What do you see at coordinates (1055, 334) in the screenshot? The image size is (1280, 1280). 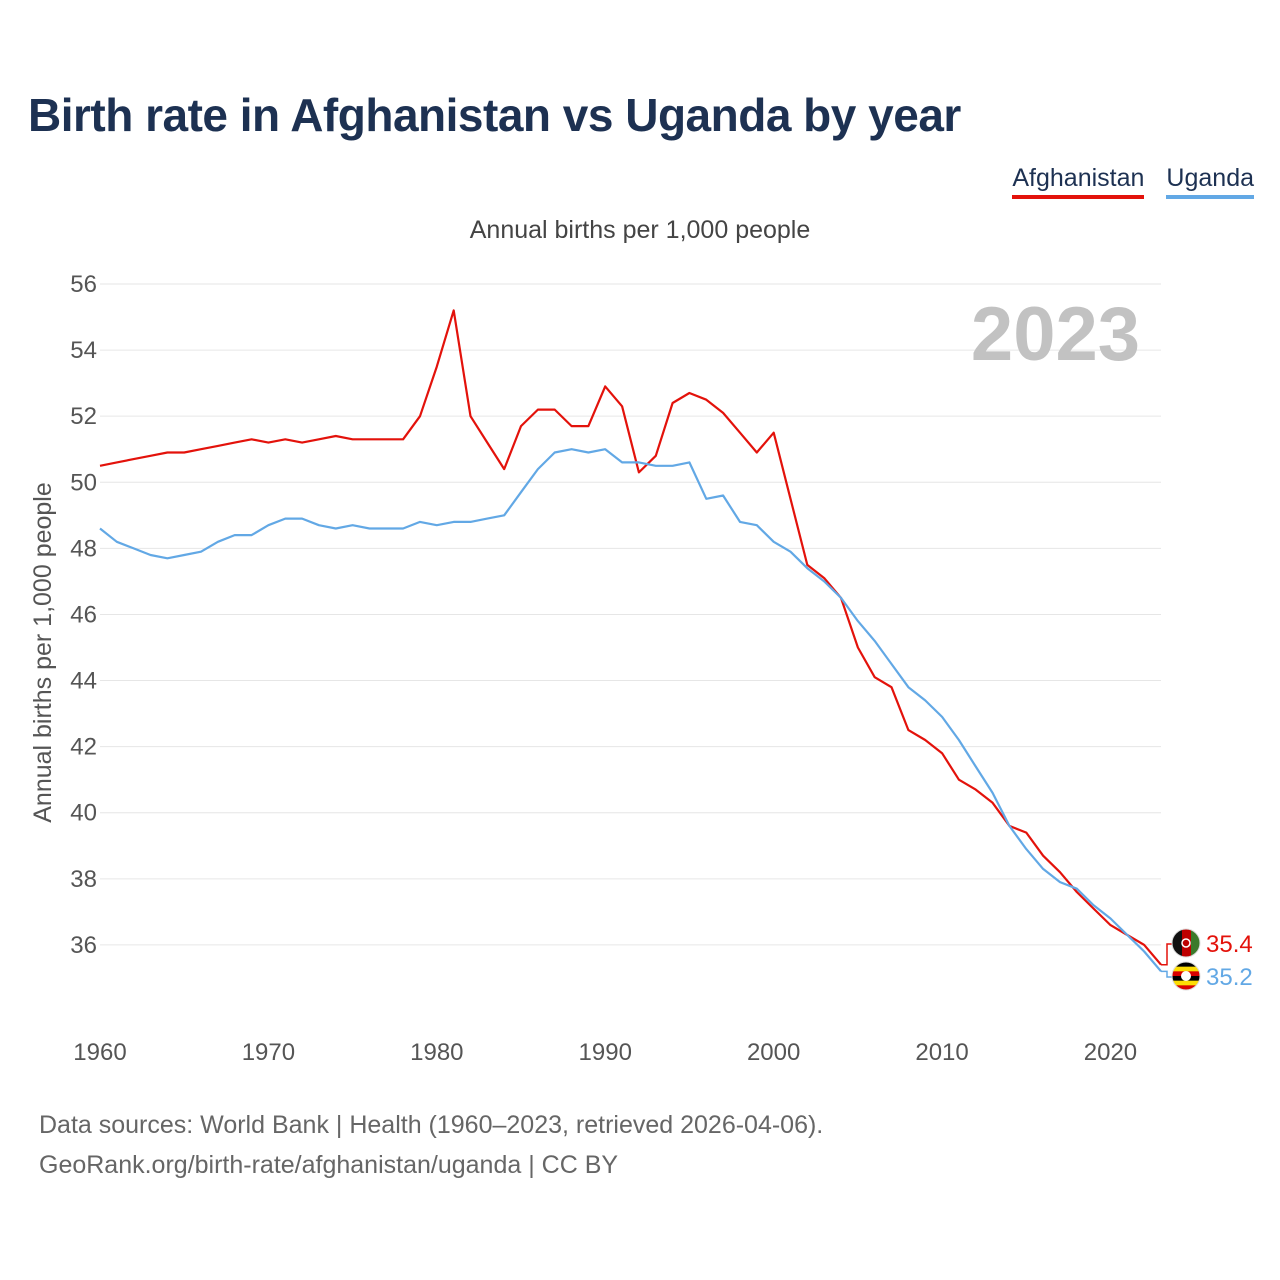 I see `year-watermark: 2023` at bounding box center [1055, 334].